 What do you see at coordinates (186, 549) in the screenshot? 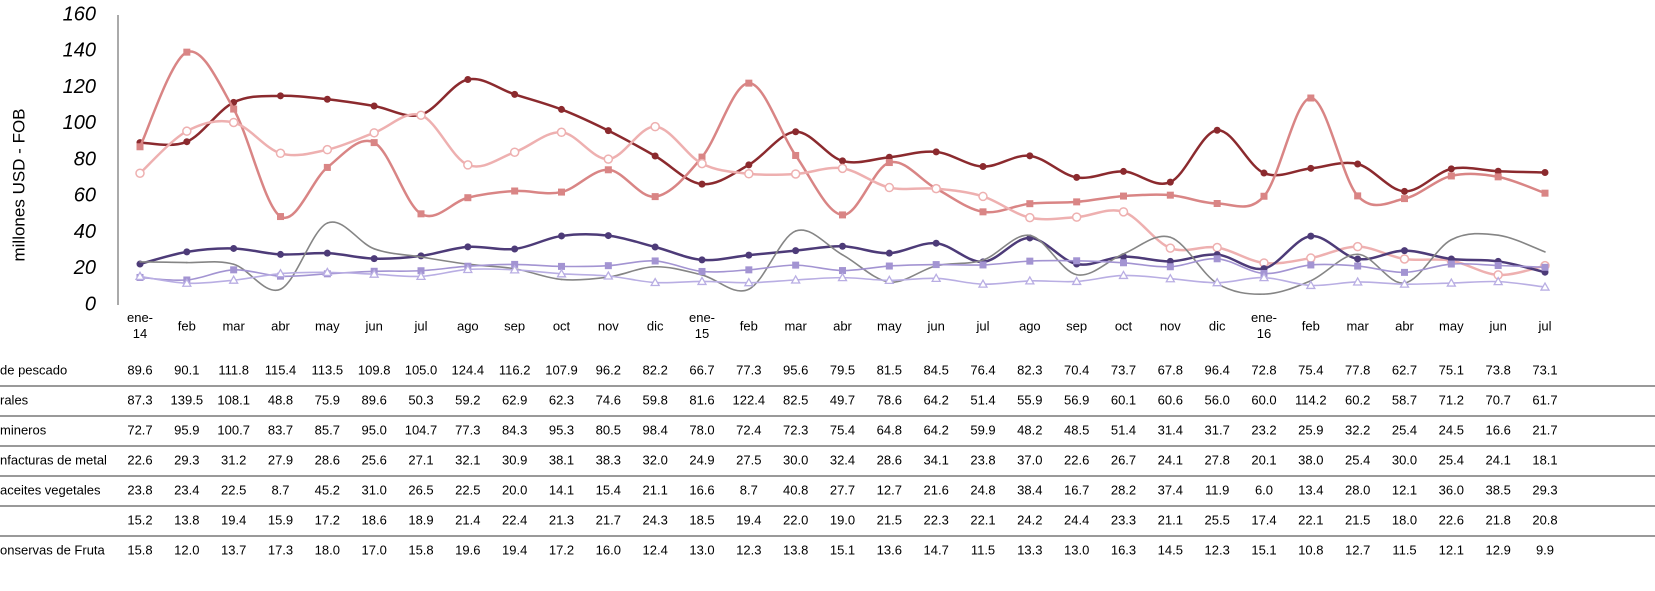
I see `table-cell: 12.0` at bounding box center [186, 549].